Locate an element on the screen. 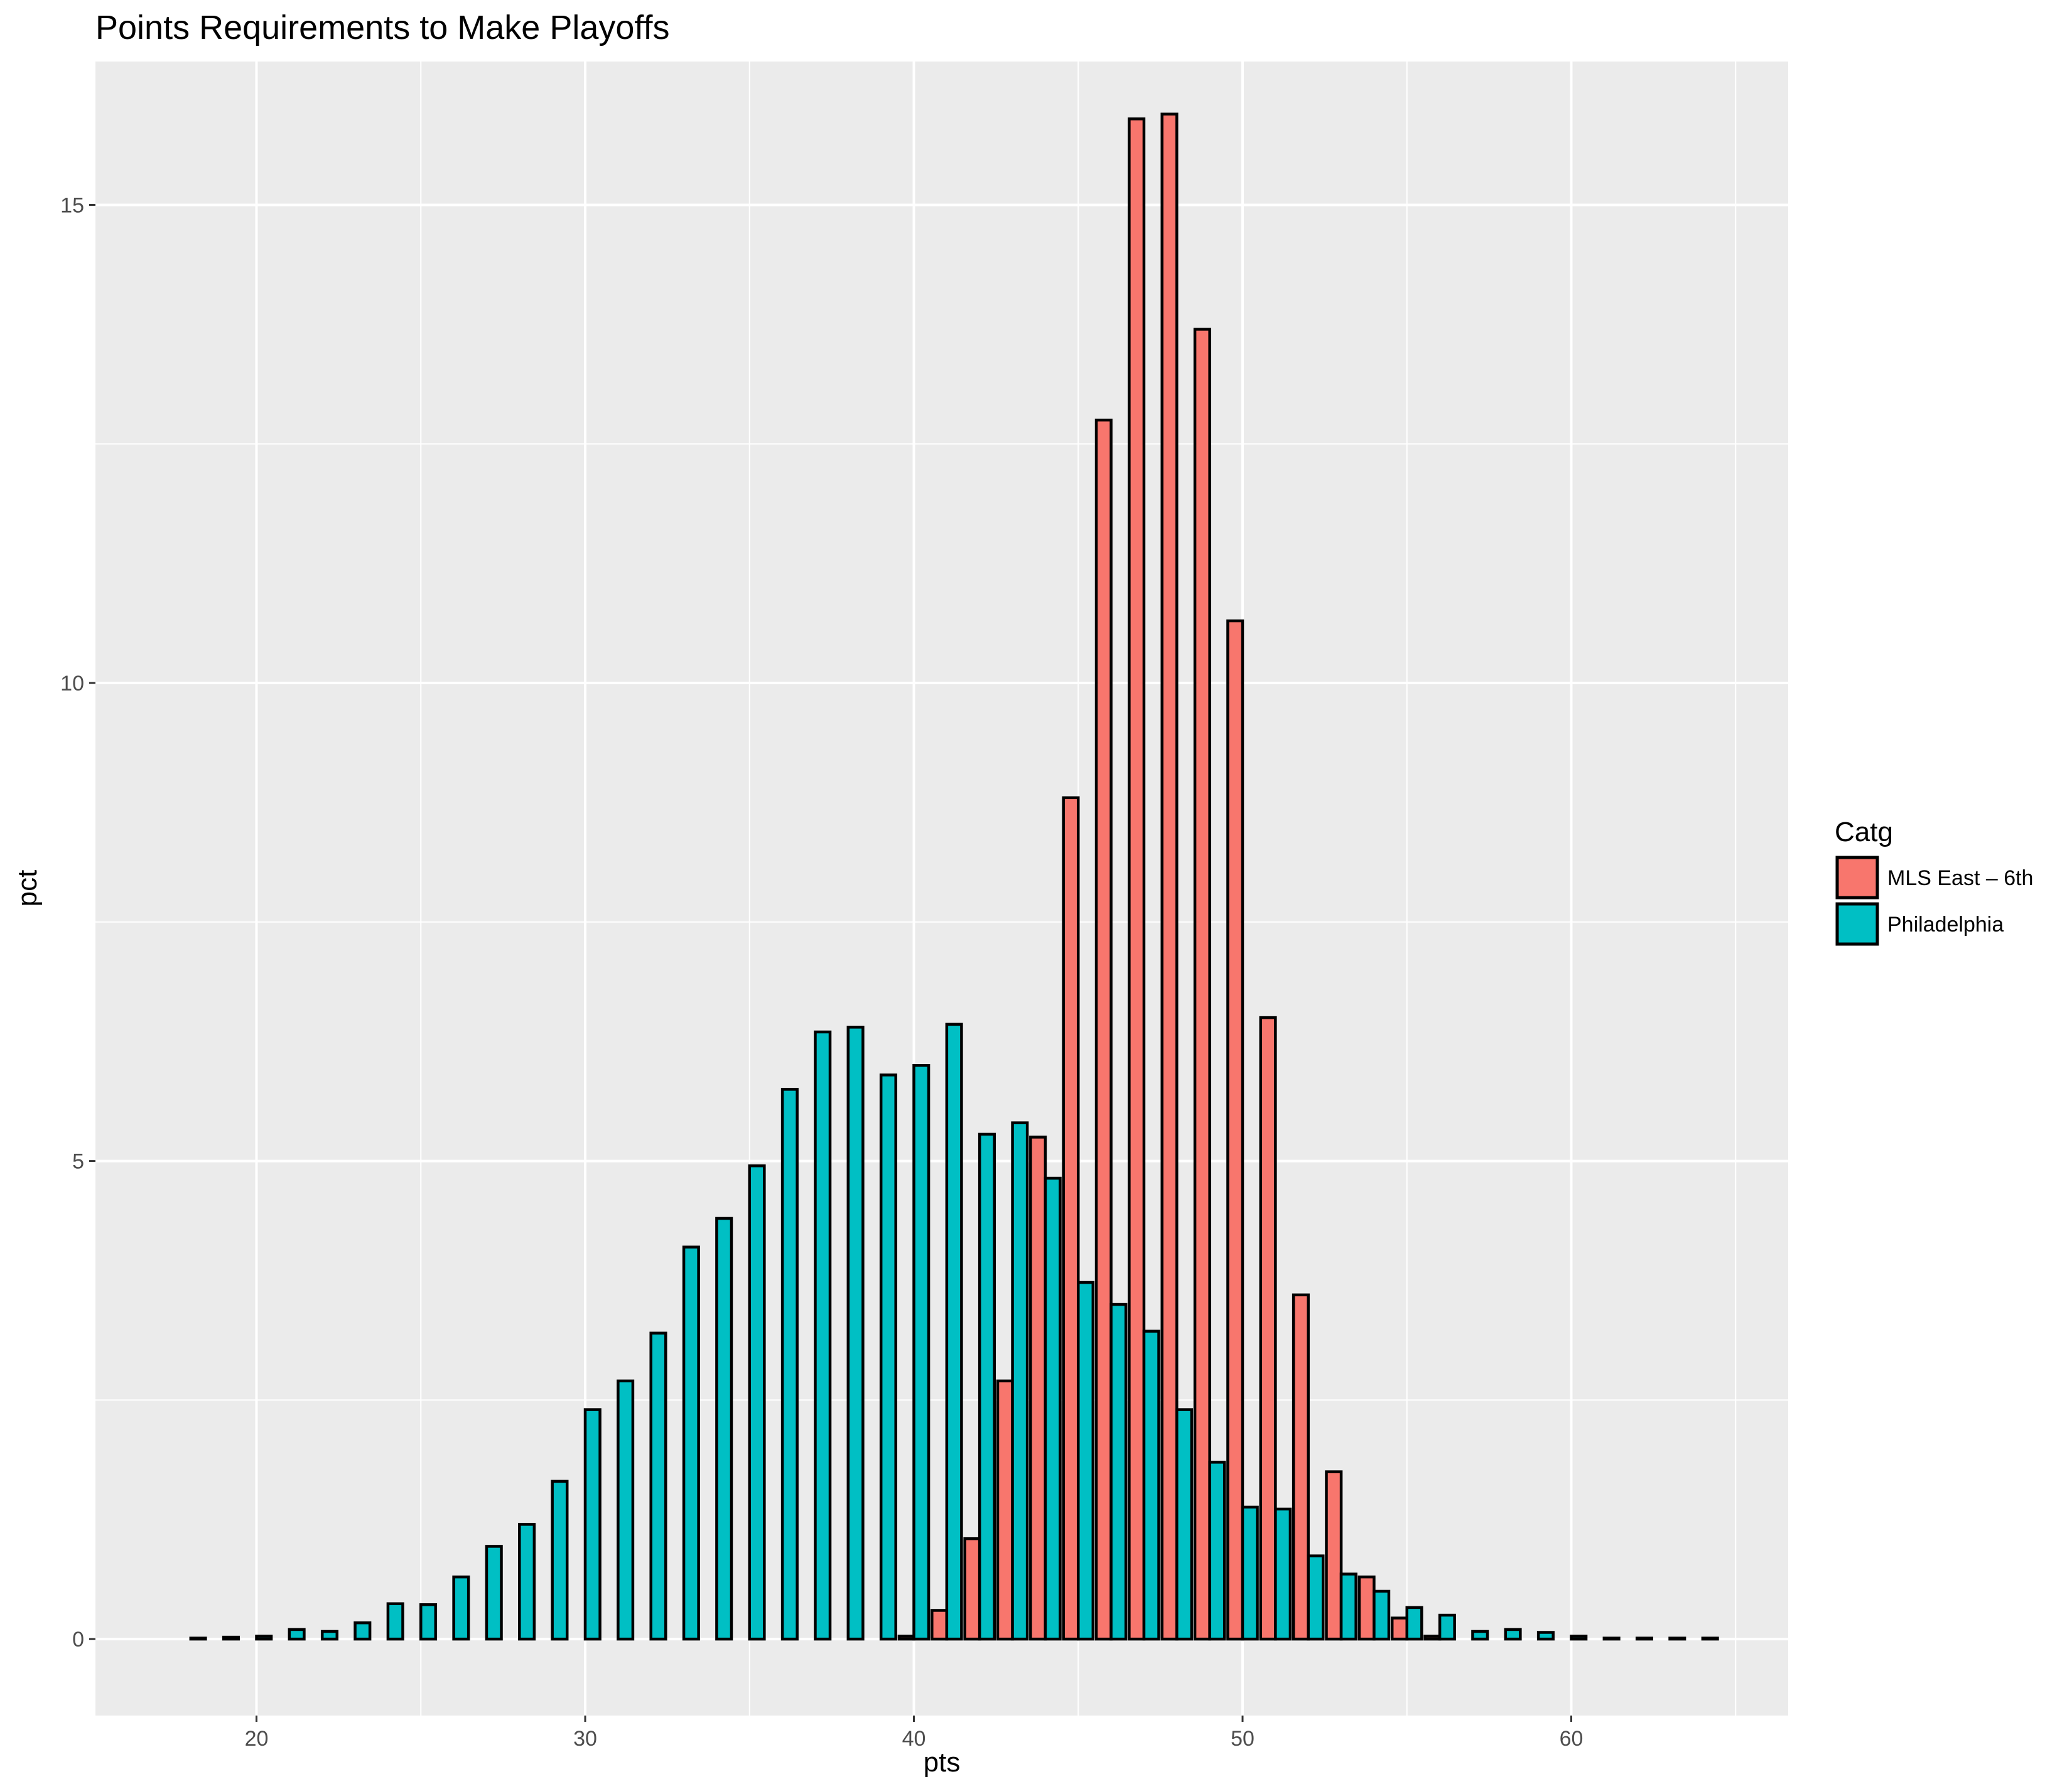  legend-key-philadelphia is located at coordinates (1857, 924).